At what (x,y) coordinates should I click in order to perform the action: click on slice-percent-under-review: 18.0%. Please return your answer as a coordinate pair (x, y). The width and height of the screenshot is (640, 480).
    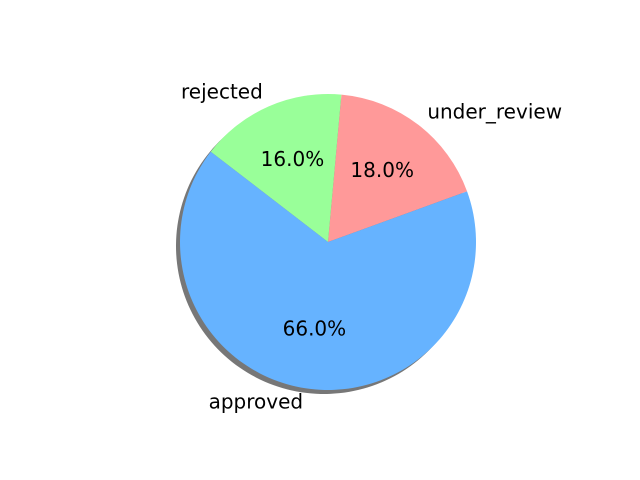
    Looking at the image, I should click on (382, 170).